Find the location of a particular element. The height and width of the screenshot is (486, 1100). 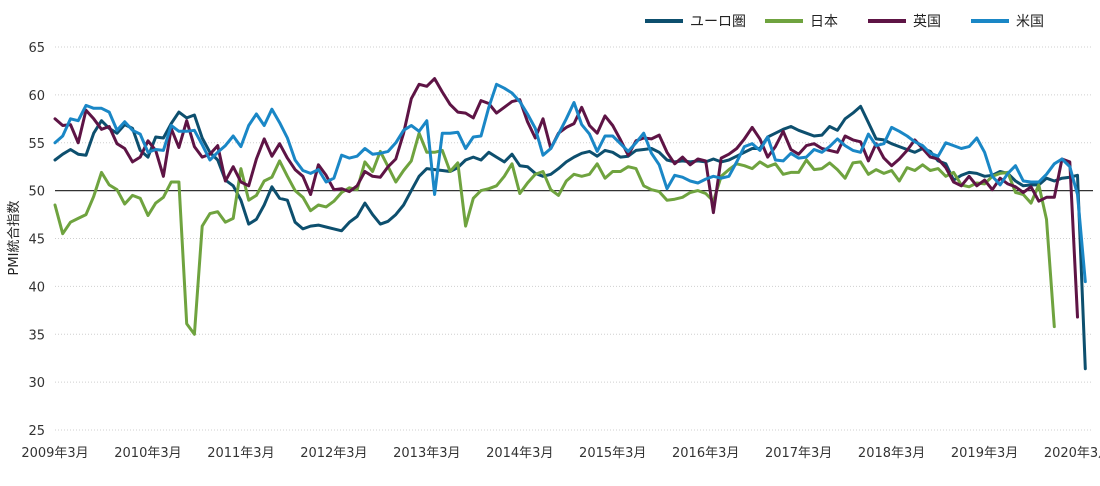

y-tick-label: 60 is located at coordinates (36, 96).